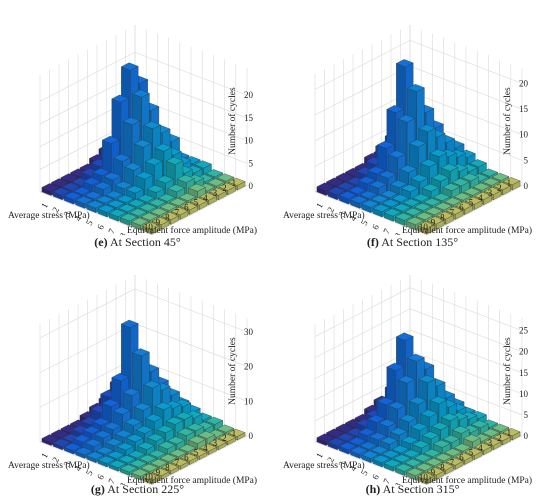  What do you see at coordinates (100, 476) in the screenshot?
I see `y-tick-label: 6` at bounding box center [100, 476].